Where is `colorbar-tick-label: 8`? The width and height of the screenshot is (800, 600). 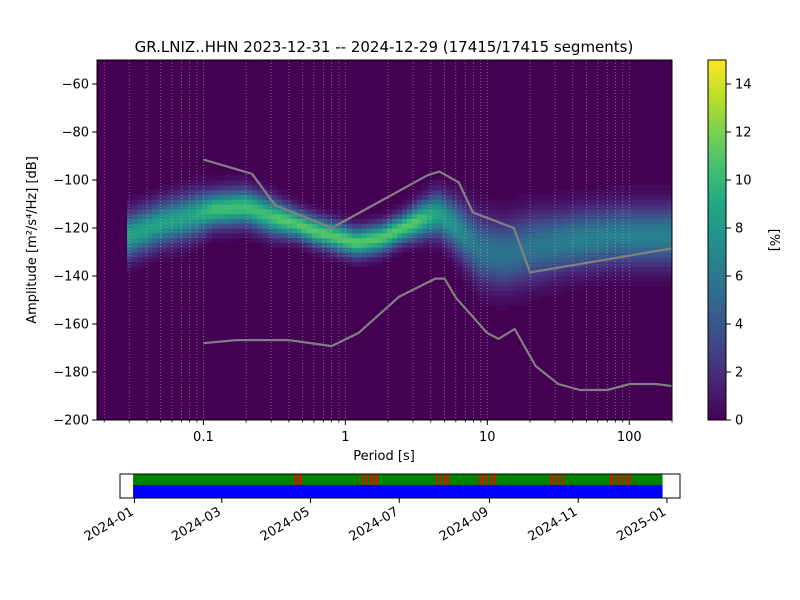 colorbar-tick-label: 8 is located at coordinates (739, 229).